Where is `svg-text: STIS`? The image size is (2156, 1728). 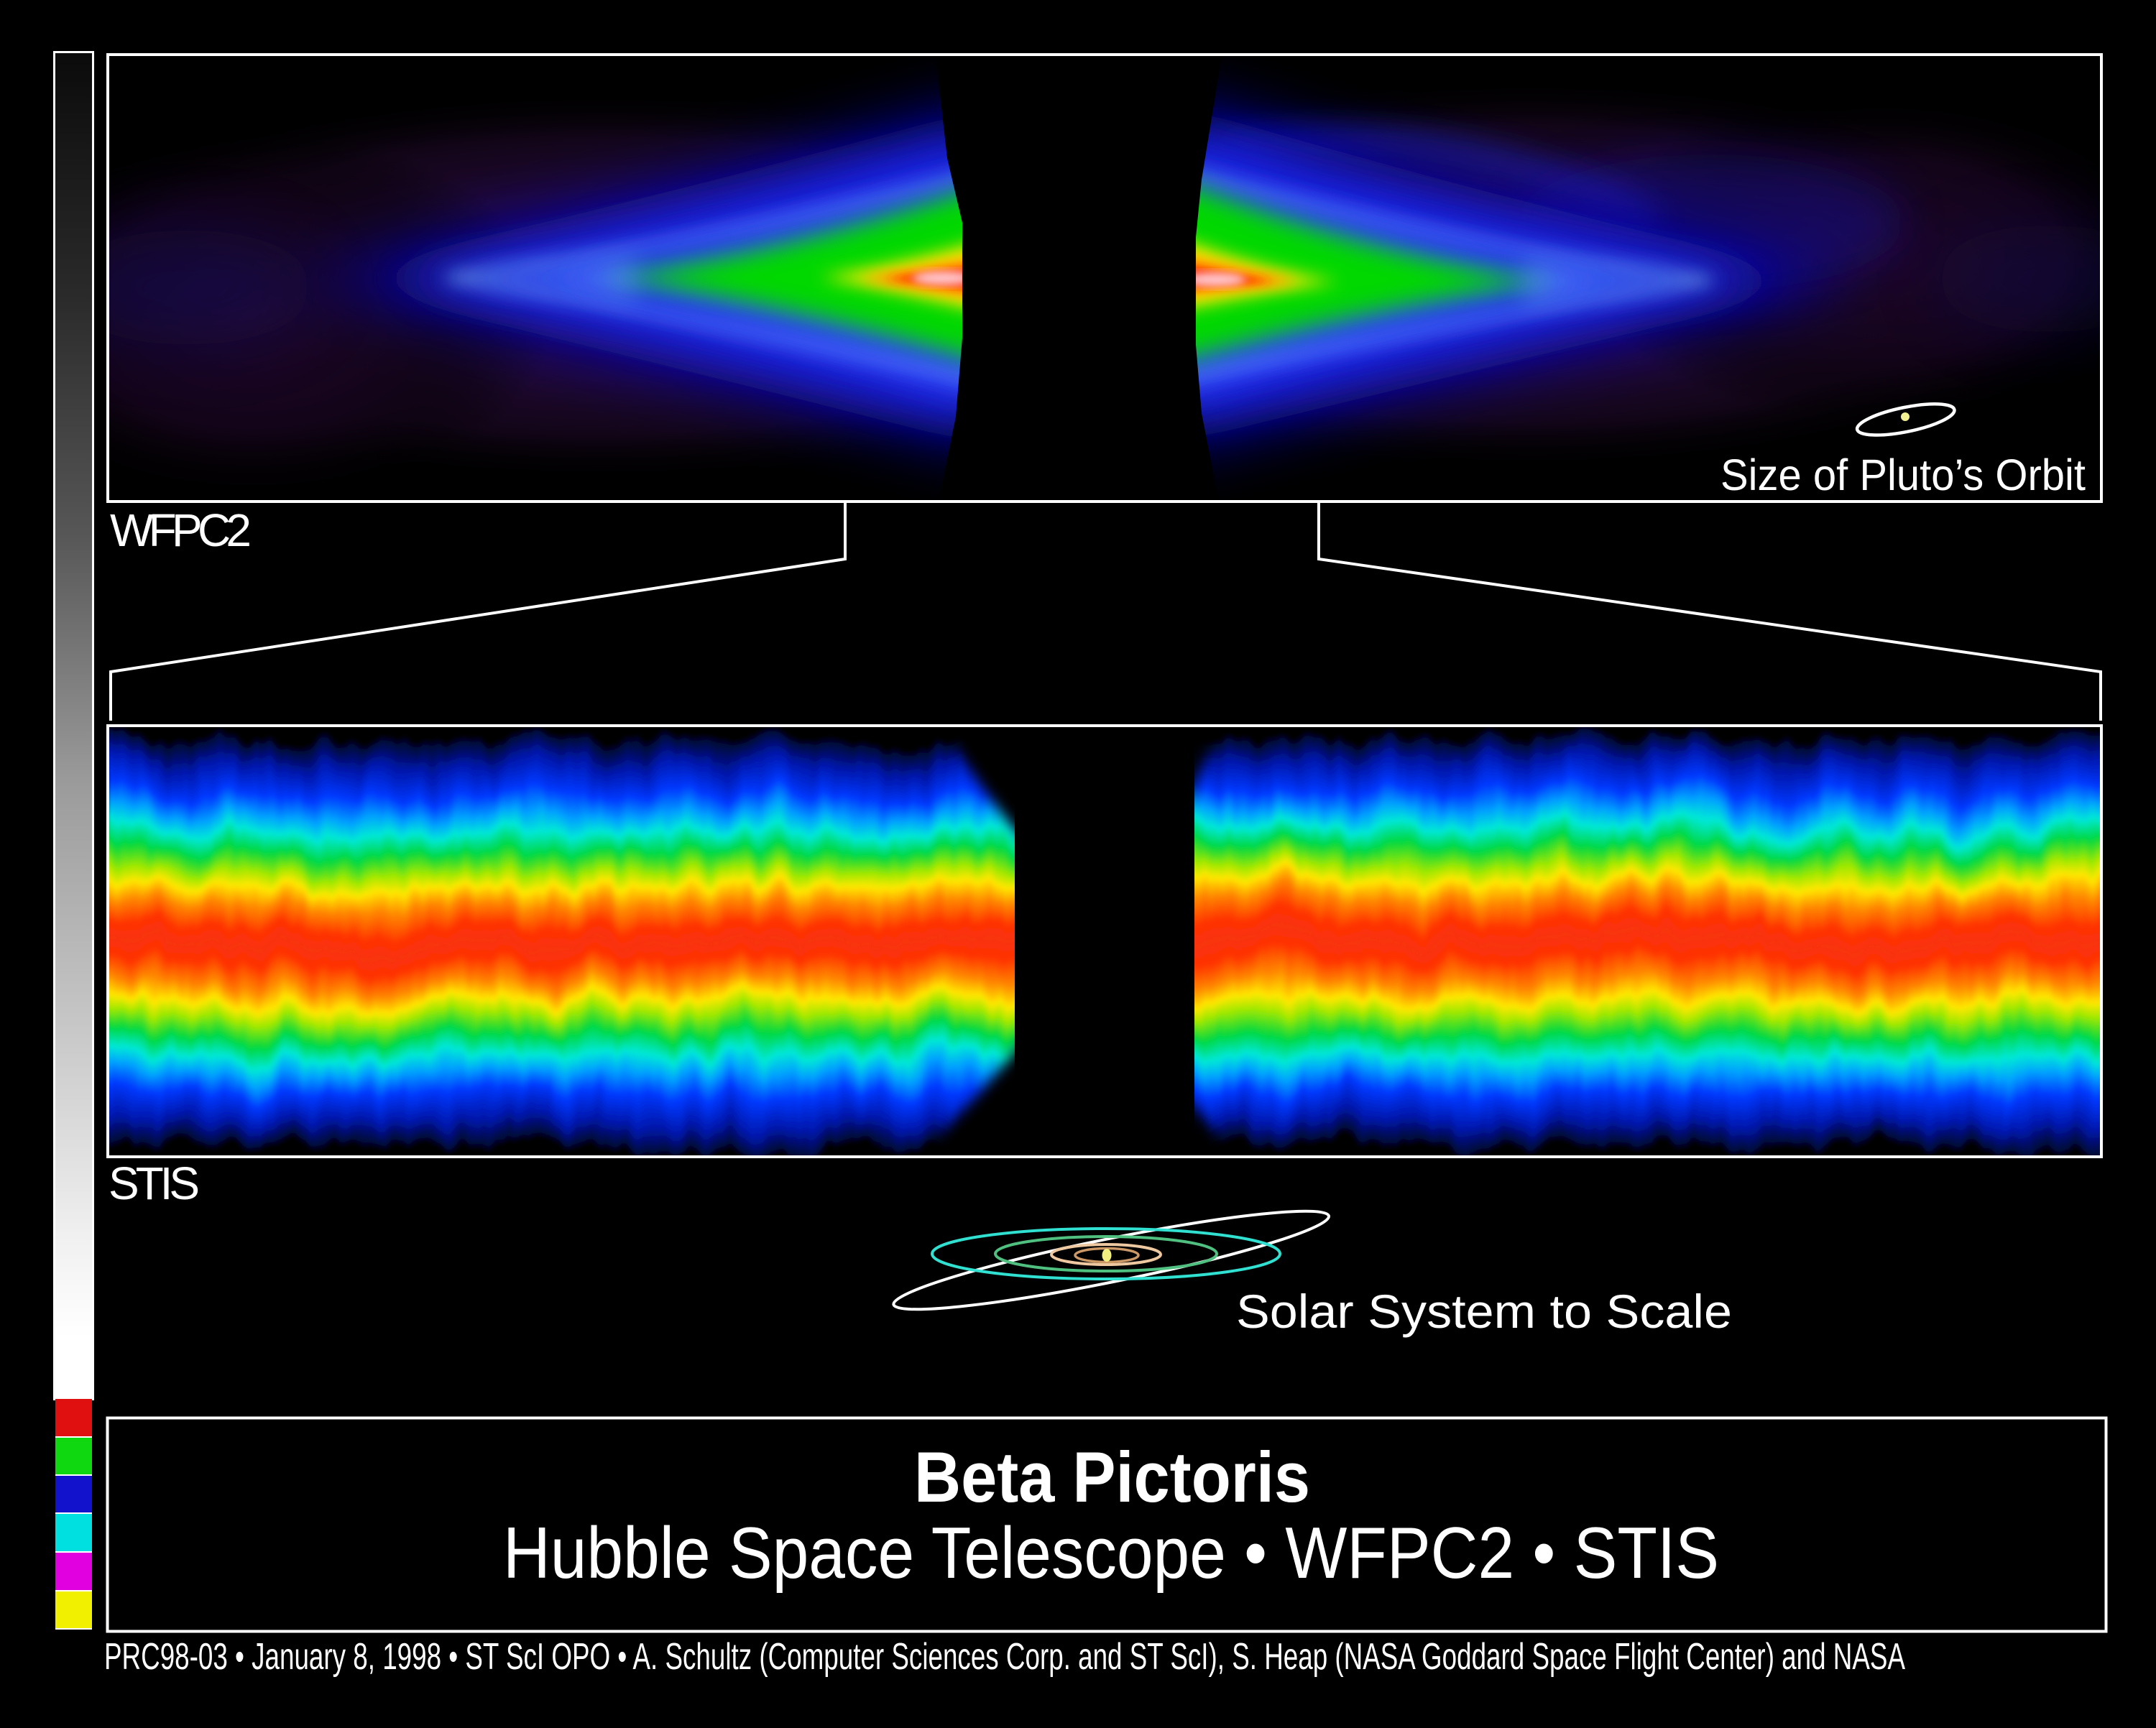
svg-text: STIS is located at coordinates (154, 1184).